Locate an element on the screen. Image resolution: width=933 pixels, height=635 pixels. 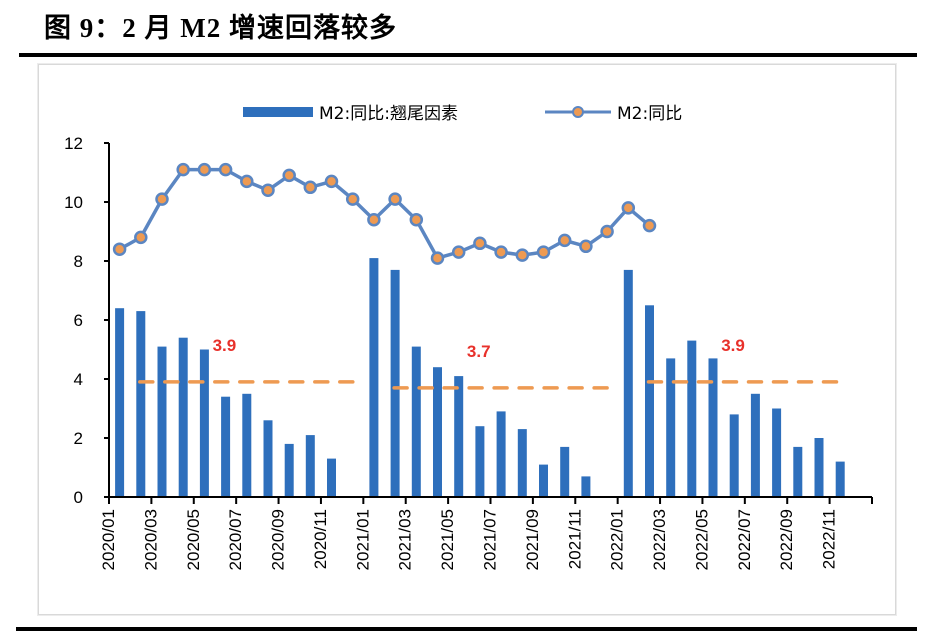
x-tick-label: 2021/05 is located at coordinates (447, 539).